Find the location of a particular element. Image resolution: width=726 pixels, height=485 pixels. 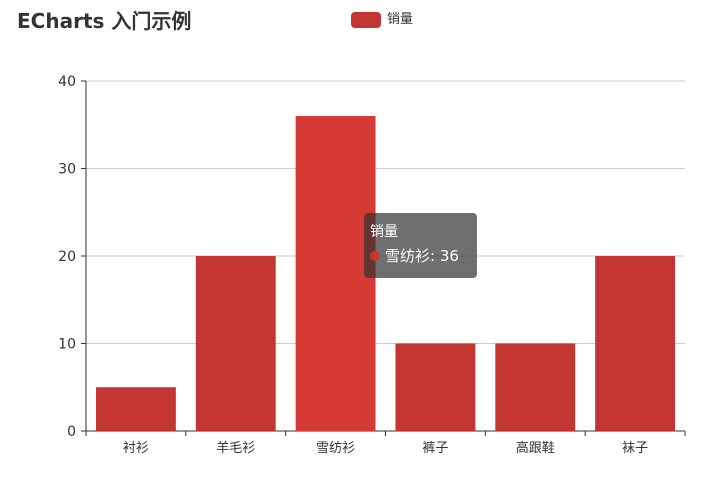

x-tick-label-2: 雪纺衫 is located at coordinates (335, 448).